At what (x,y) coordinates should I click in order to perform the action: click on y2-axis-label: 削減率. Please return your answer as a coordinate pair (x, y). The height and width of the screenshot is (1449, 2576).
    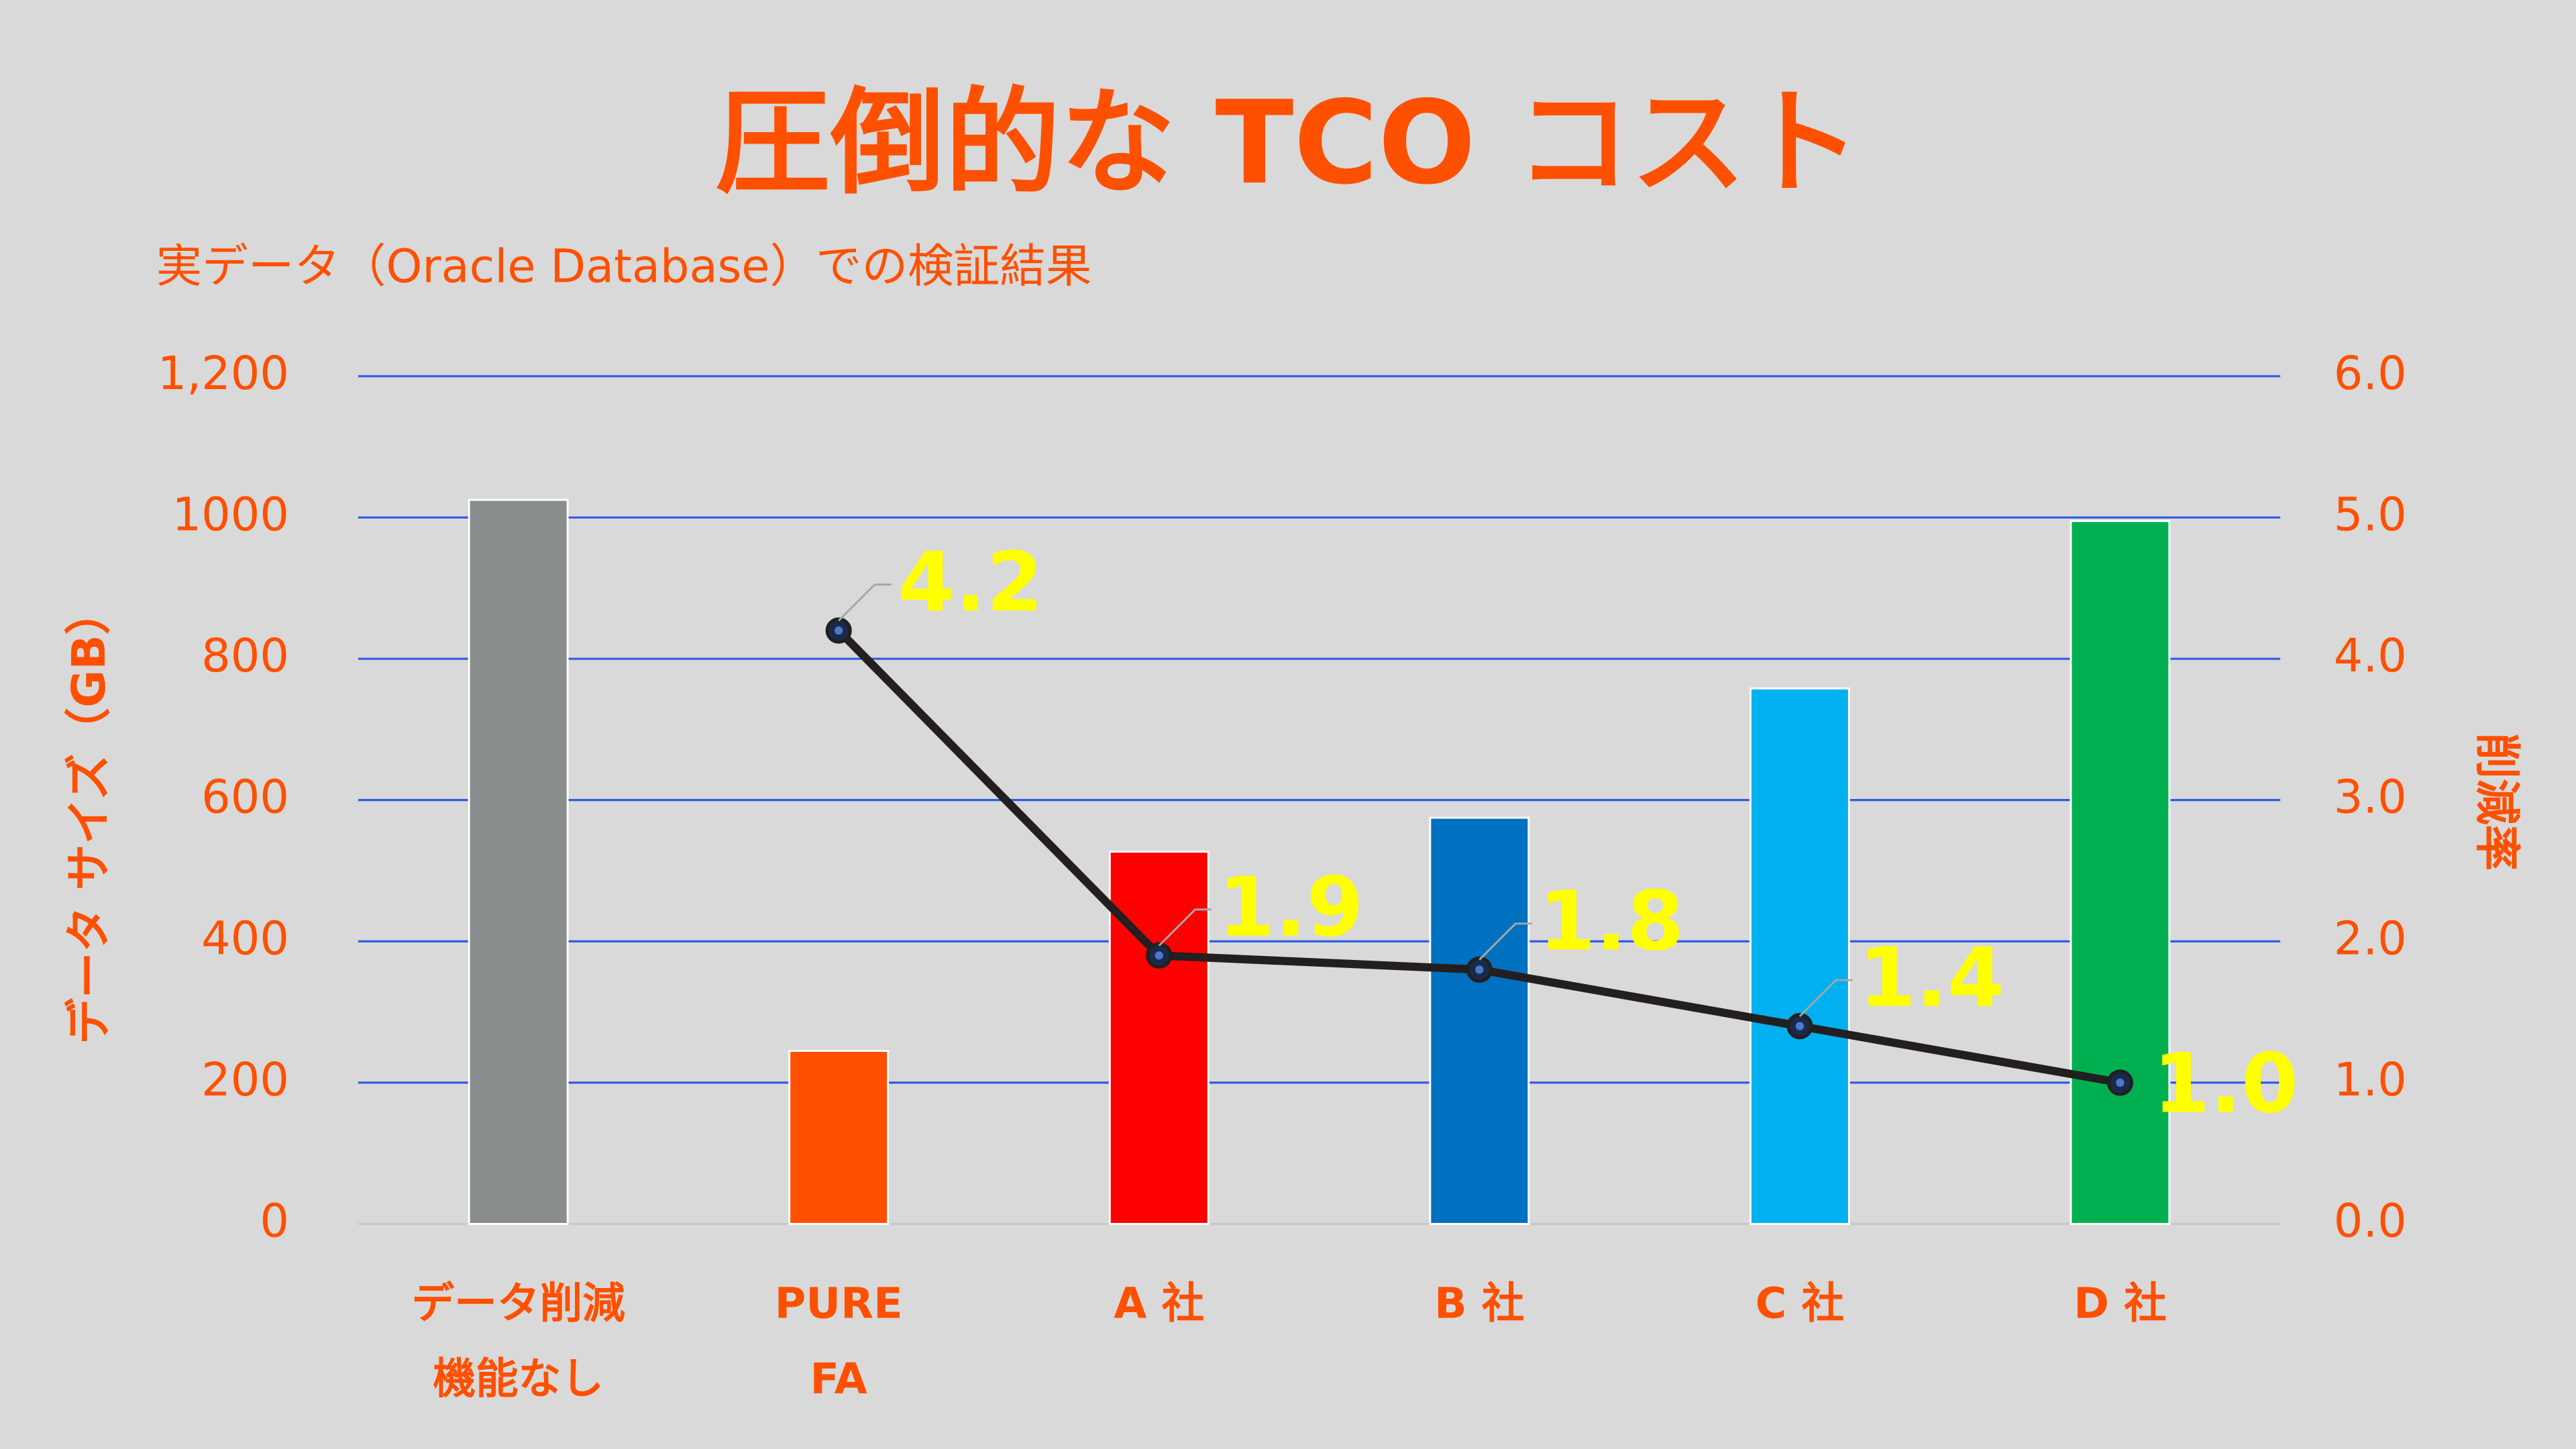
    Looking at the image, I should click on (2497, 802).